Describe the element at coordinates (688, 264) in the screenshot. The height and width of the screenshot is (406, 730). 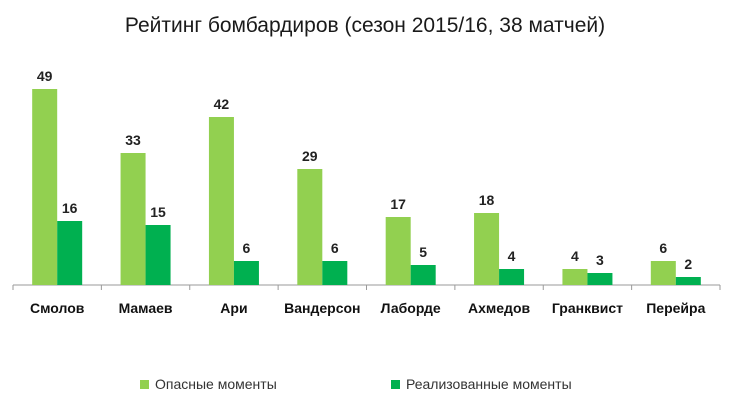
I see `data-label: 2` at that location.